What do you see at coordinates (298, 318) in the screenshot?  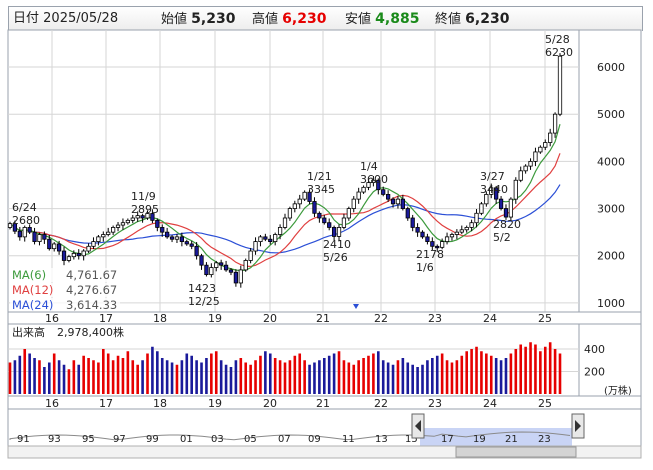 I see `year-axis-top: 16 17 18 19 20 21 22 23 24 25` at bounding box center [298, 318].